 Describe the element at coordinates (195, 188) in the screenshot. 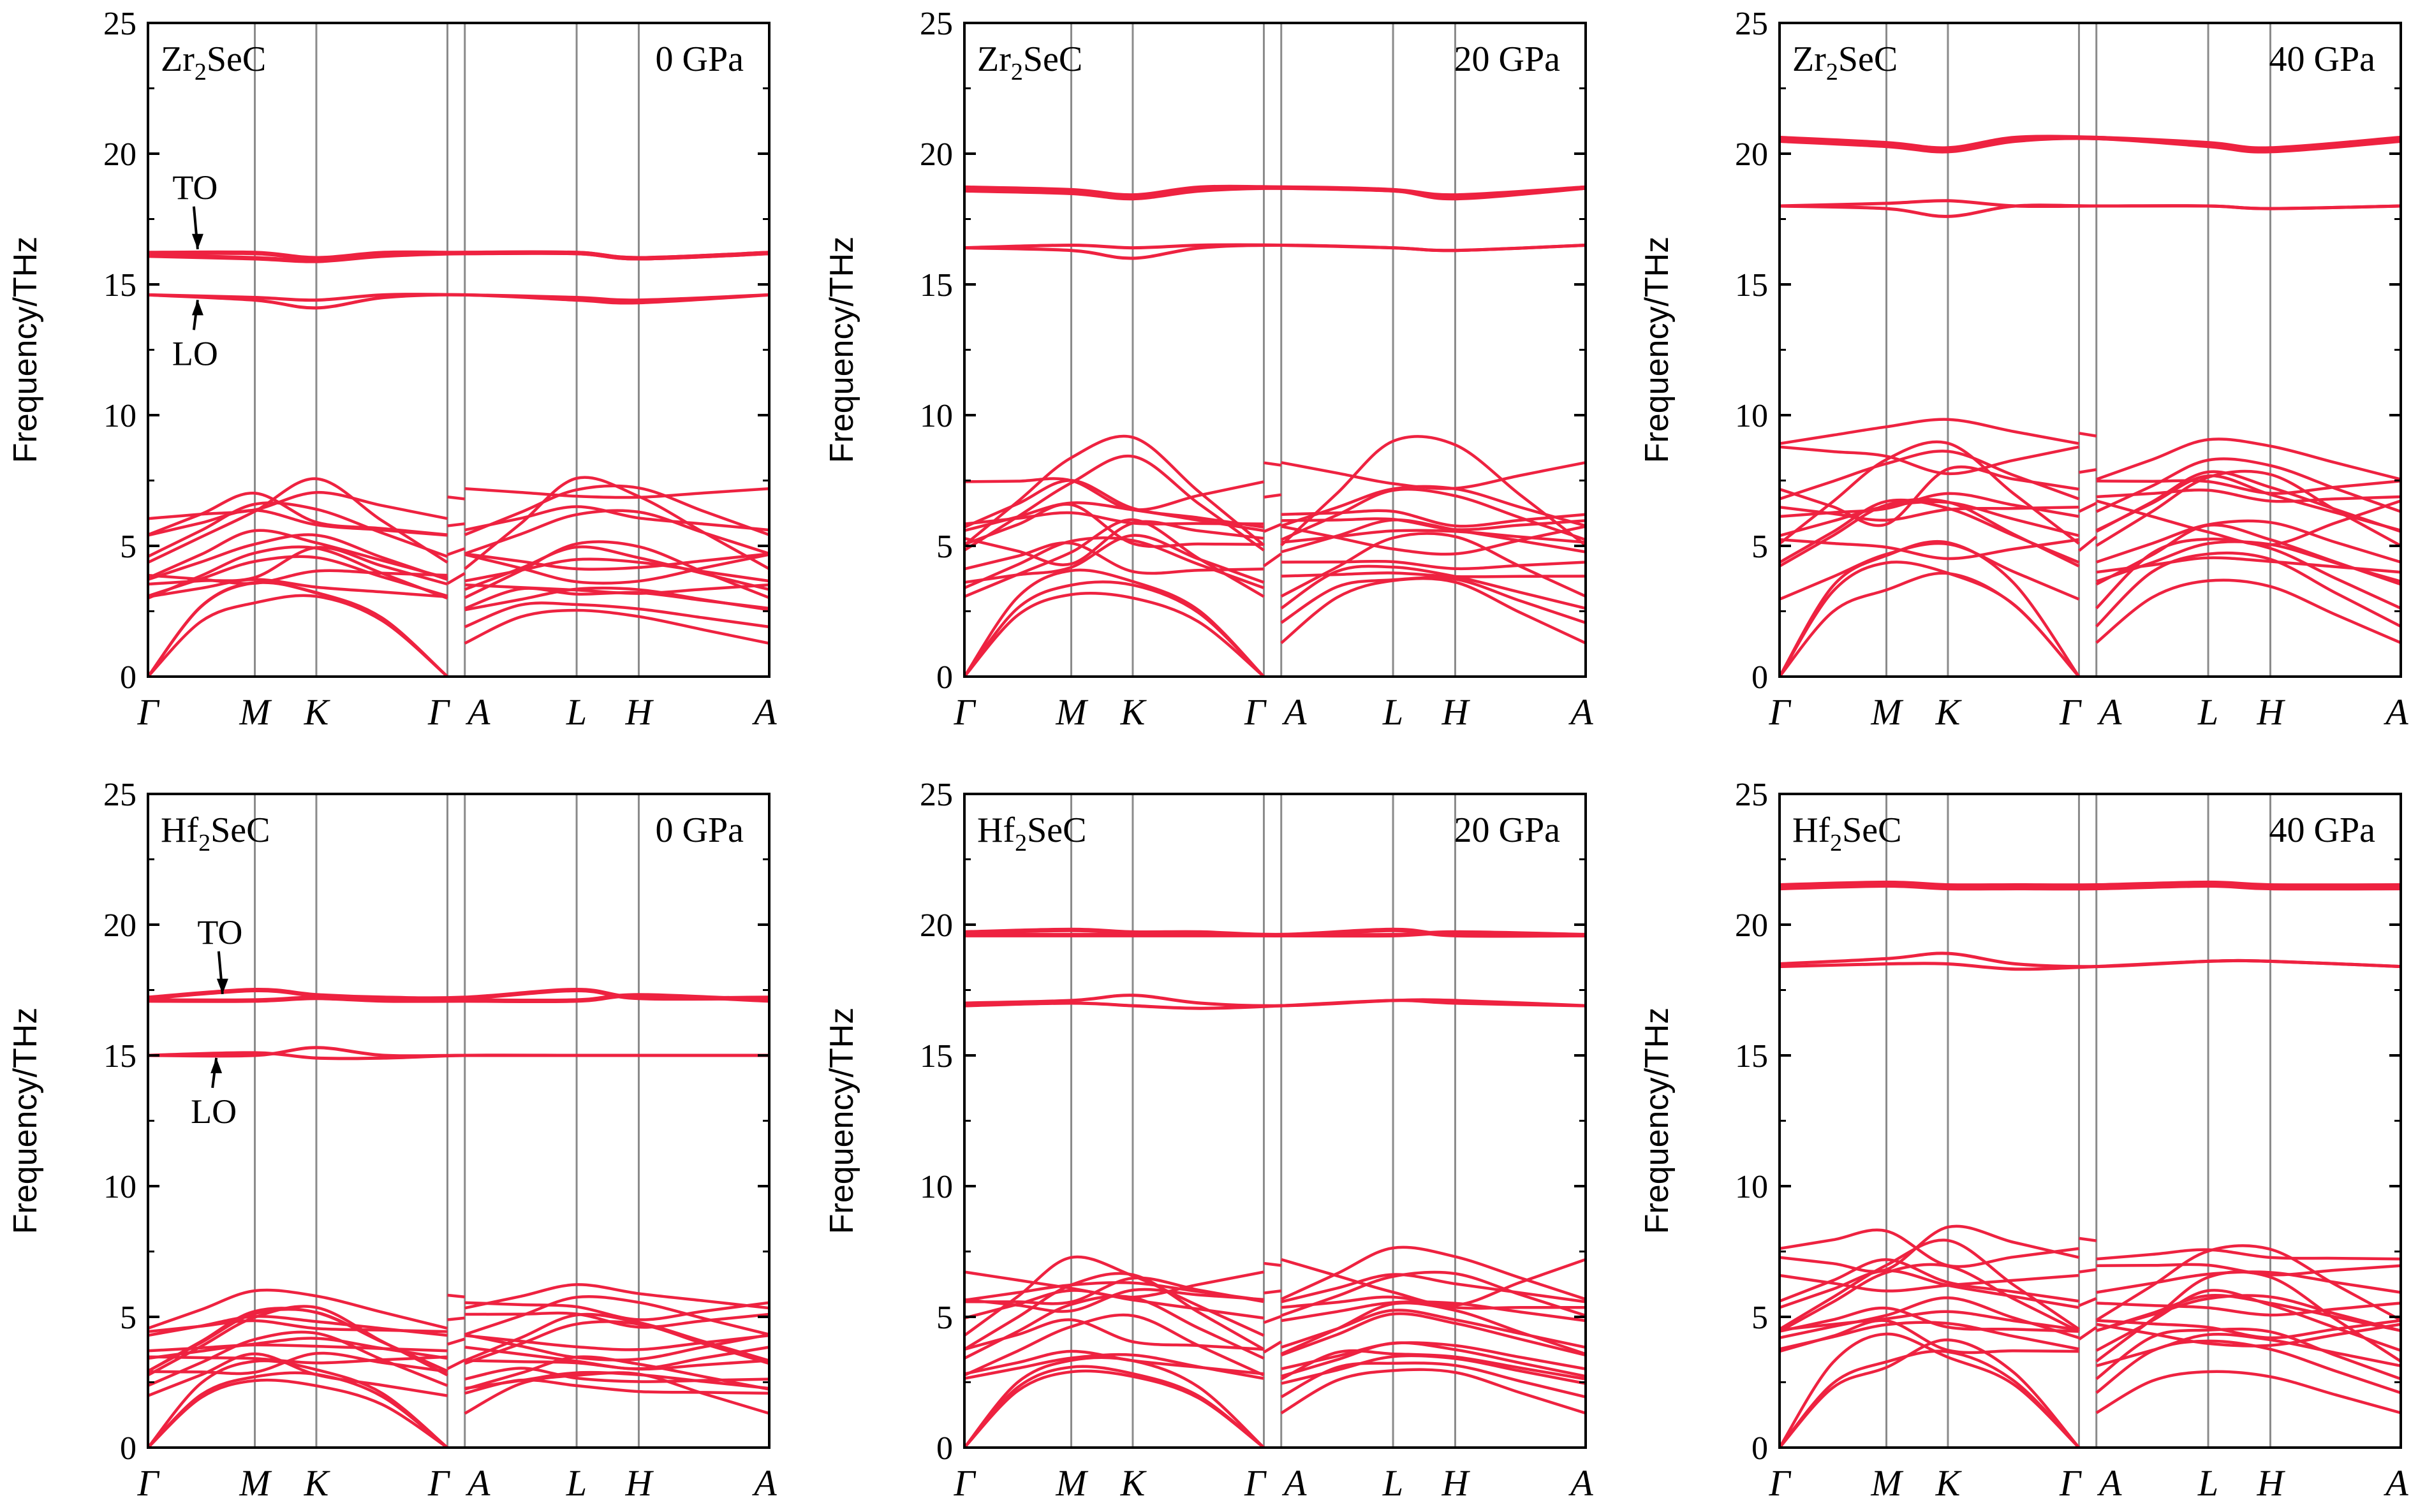

I see `annotation-to: TO` at that location.